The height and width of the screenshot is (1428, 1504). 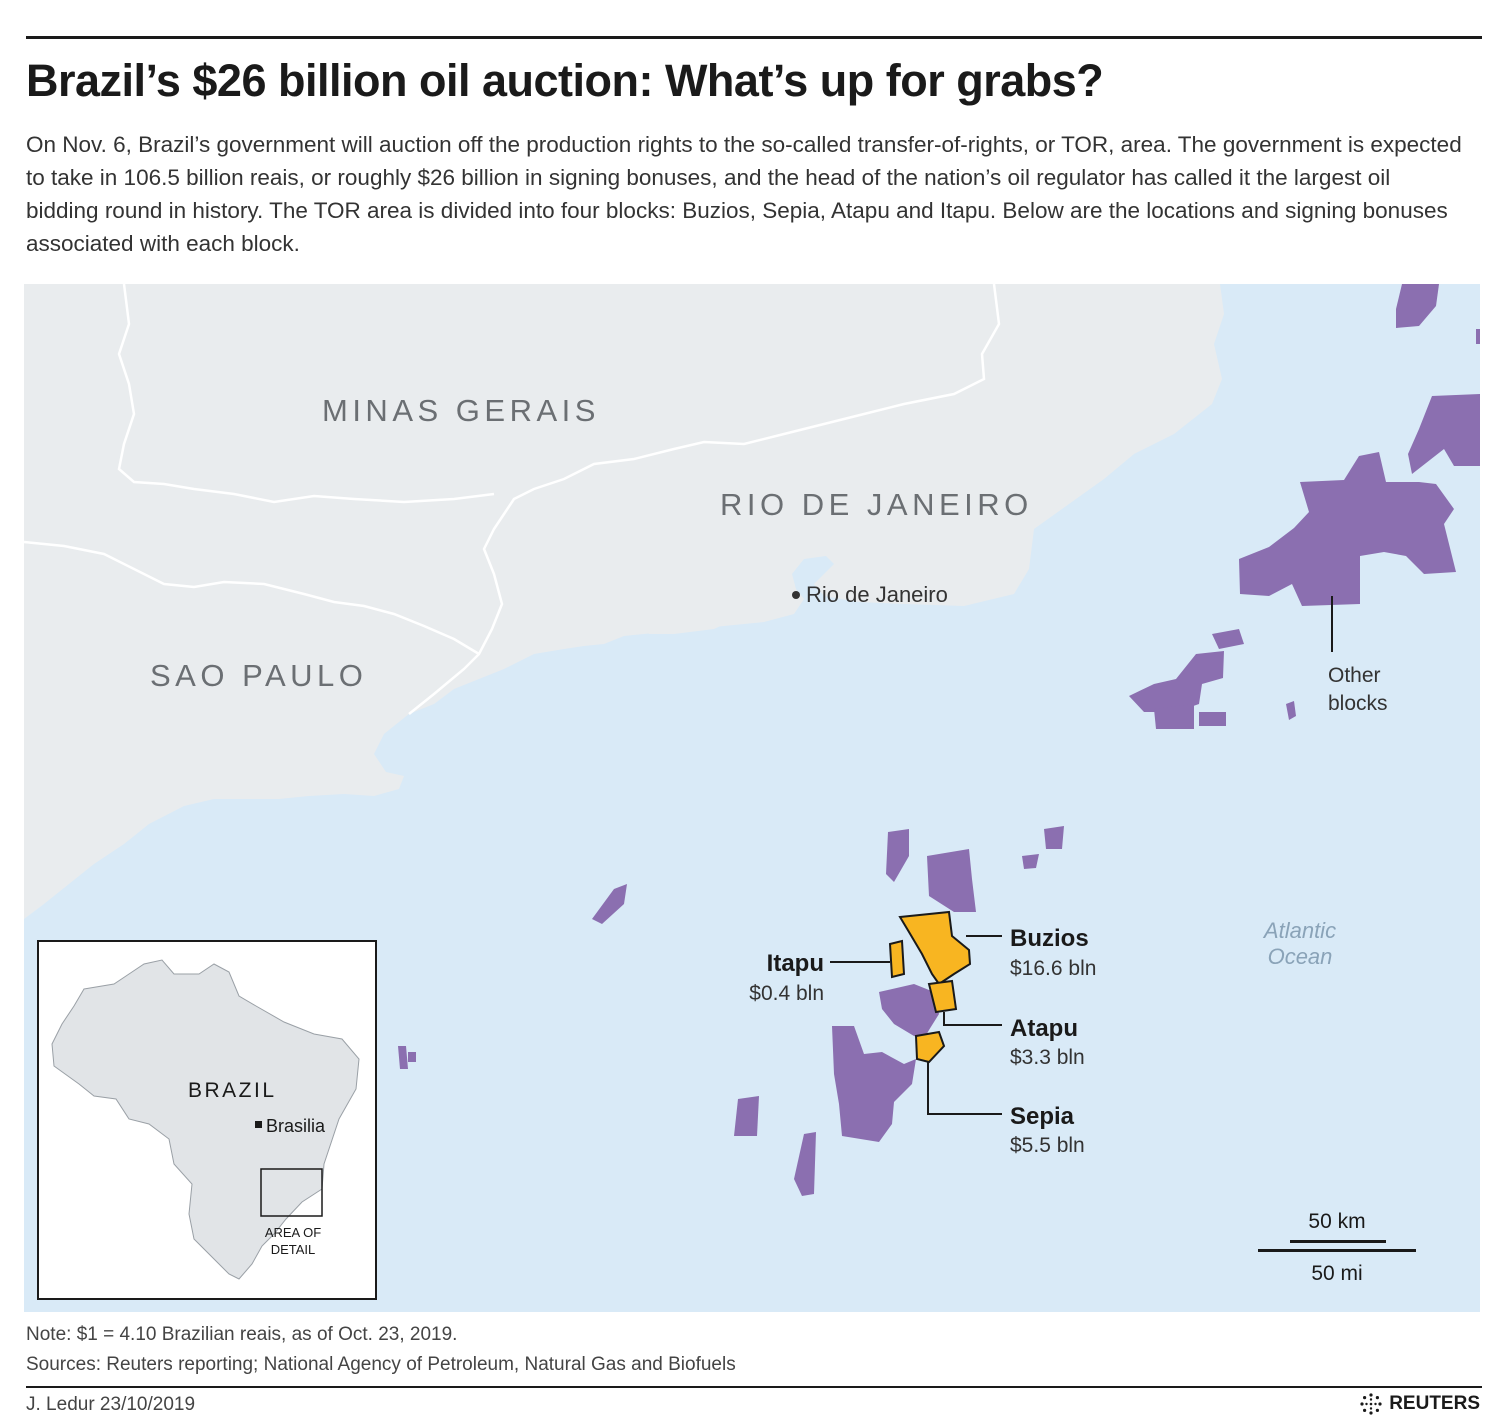 What do you see at coordinates (111, 1404) in the screenshot?
I see `credit: J. Ledur 23/10/2019` at bounding box center [111, 1404].